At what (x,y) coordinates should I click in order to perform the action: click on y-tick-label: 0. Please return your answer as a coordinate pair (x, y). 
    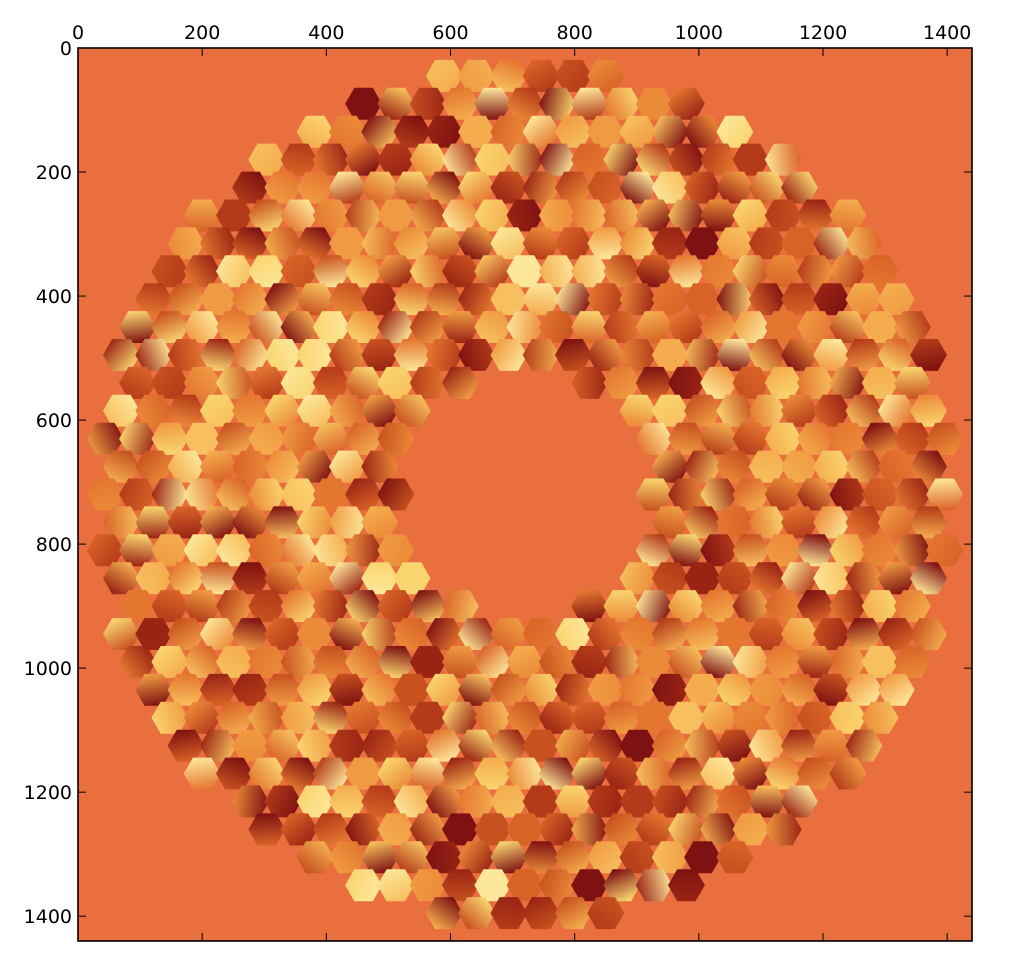
    Looking at the image, I should click on (66, 49).